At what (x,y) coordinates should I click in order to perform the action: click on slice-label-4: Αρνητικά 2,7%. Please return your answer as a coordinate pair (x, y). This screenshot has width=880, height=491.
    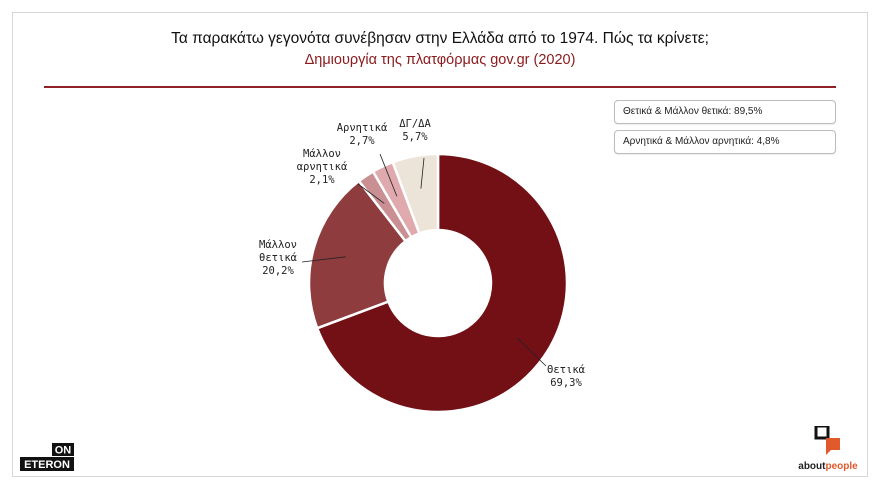
    Looking at the image, I should click on (362, 134).